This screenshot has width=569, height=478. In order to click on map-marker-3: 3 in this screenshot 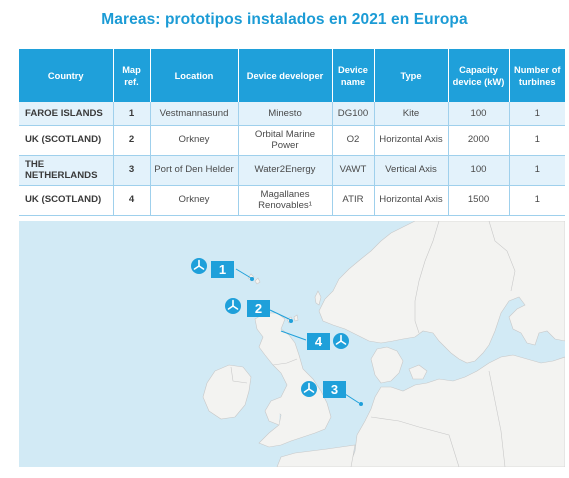, I will do `click(334, 389)`.